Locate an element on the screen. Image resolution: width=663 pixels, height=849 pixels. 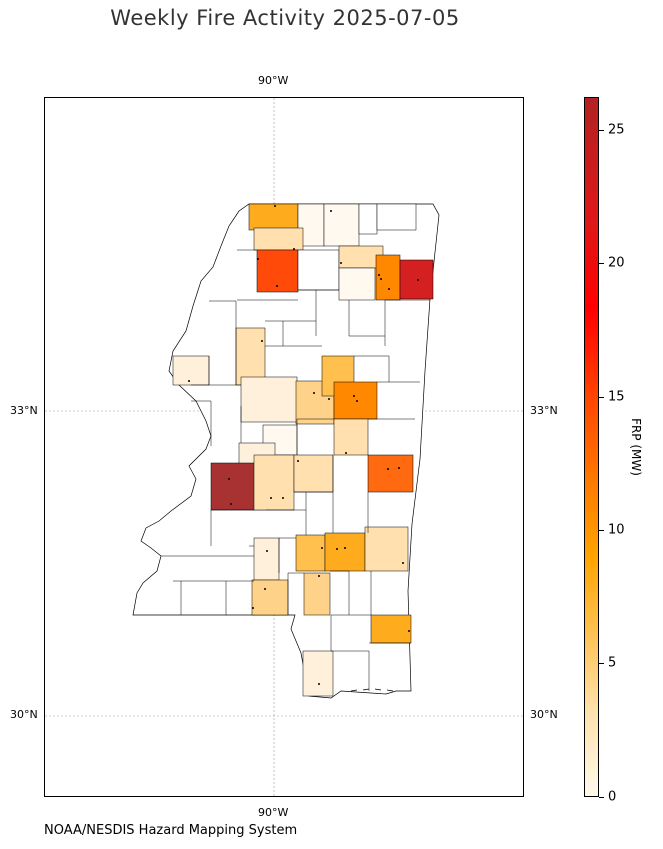
colorbar is located at coordinates (591, 447).